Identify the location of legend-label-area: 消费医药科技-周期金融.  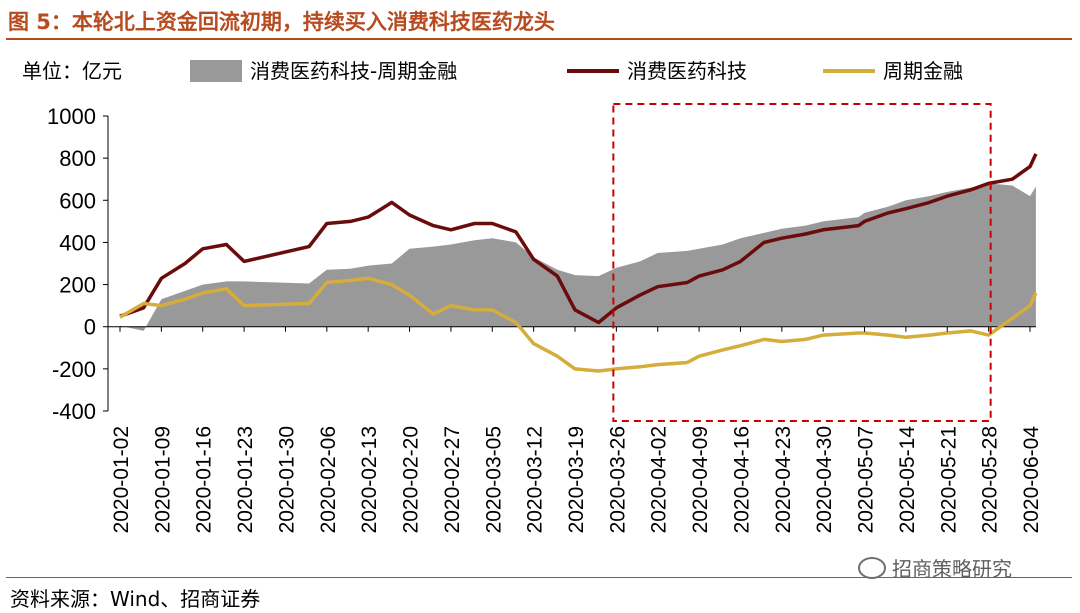
(353, 71).